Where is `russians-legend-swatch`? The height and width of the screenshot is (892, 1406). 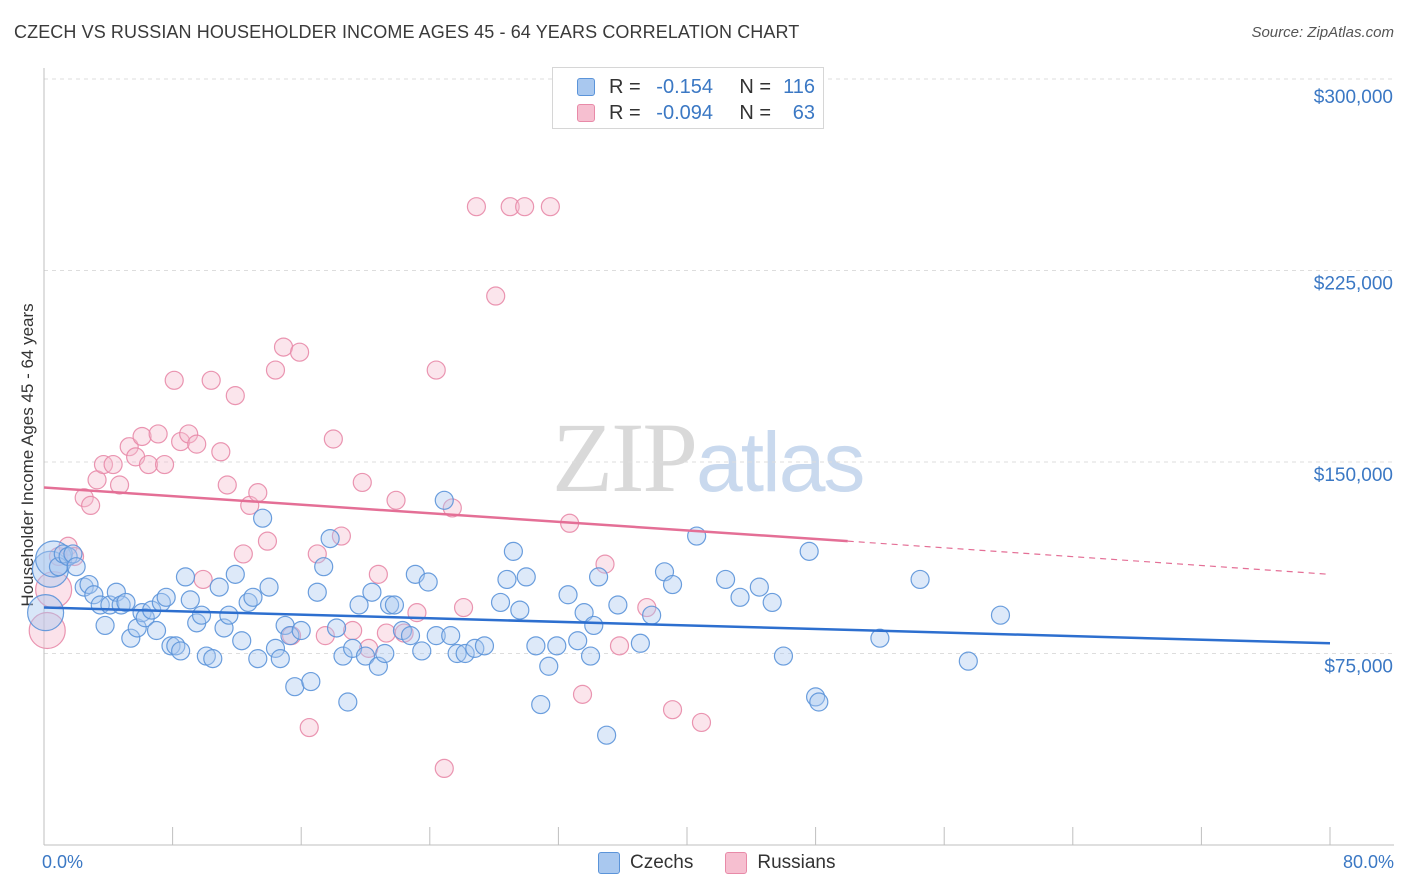 russians-legend-swatch is located at coordinates (736, 863).